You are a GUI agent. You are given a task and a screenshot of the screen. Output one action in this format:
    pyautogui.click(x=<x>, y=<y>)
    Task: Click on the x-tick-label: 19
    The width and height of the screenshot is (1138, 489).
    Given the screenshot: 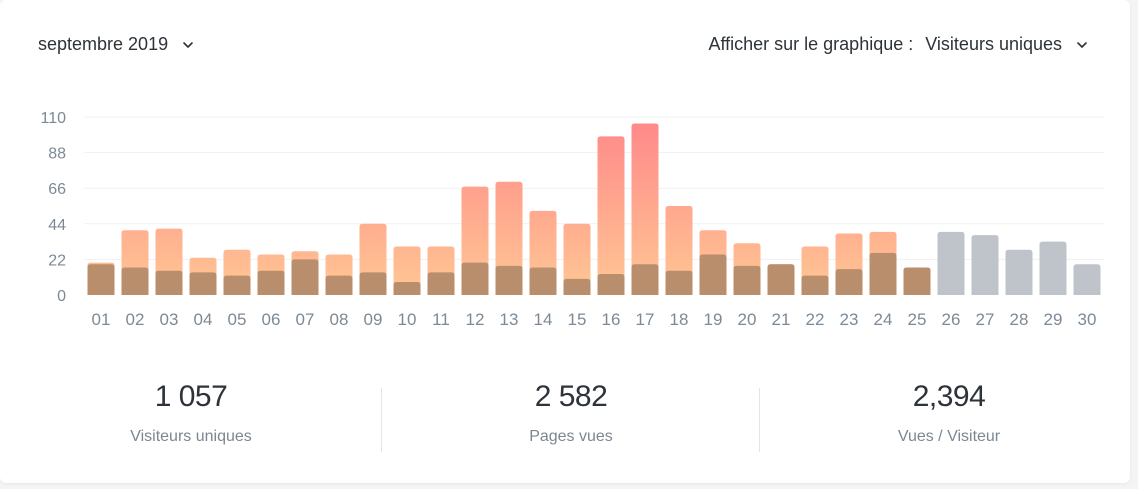 What is the action you would take?
    pyautogui.click(x=713, y=319)
    